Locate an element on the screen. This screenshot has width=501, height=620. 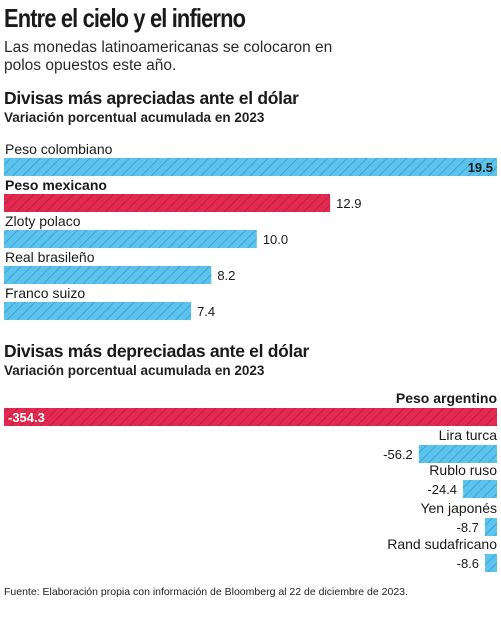
value-label-real-brasileno: 8.2 is located at coordinates (226, 275).